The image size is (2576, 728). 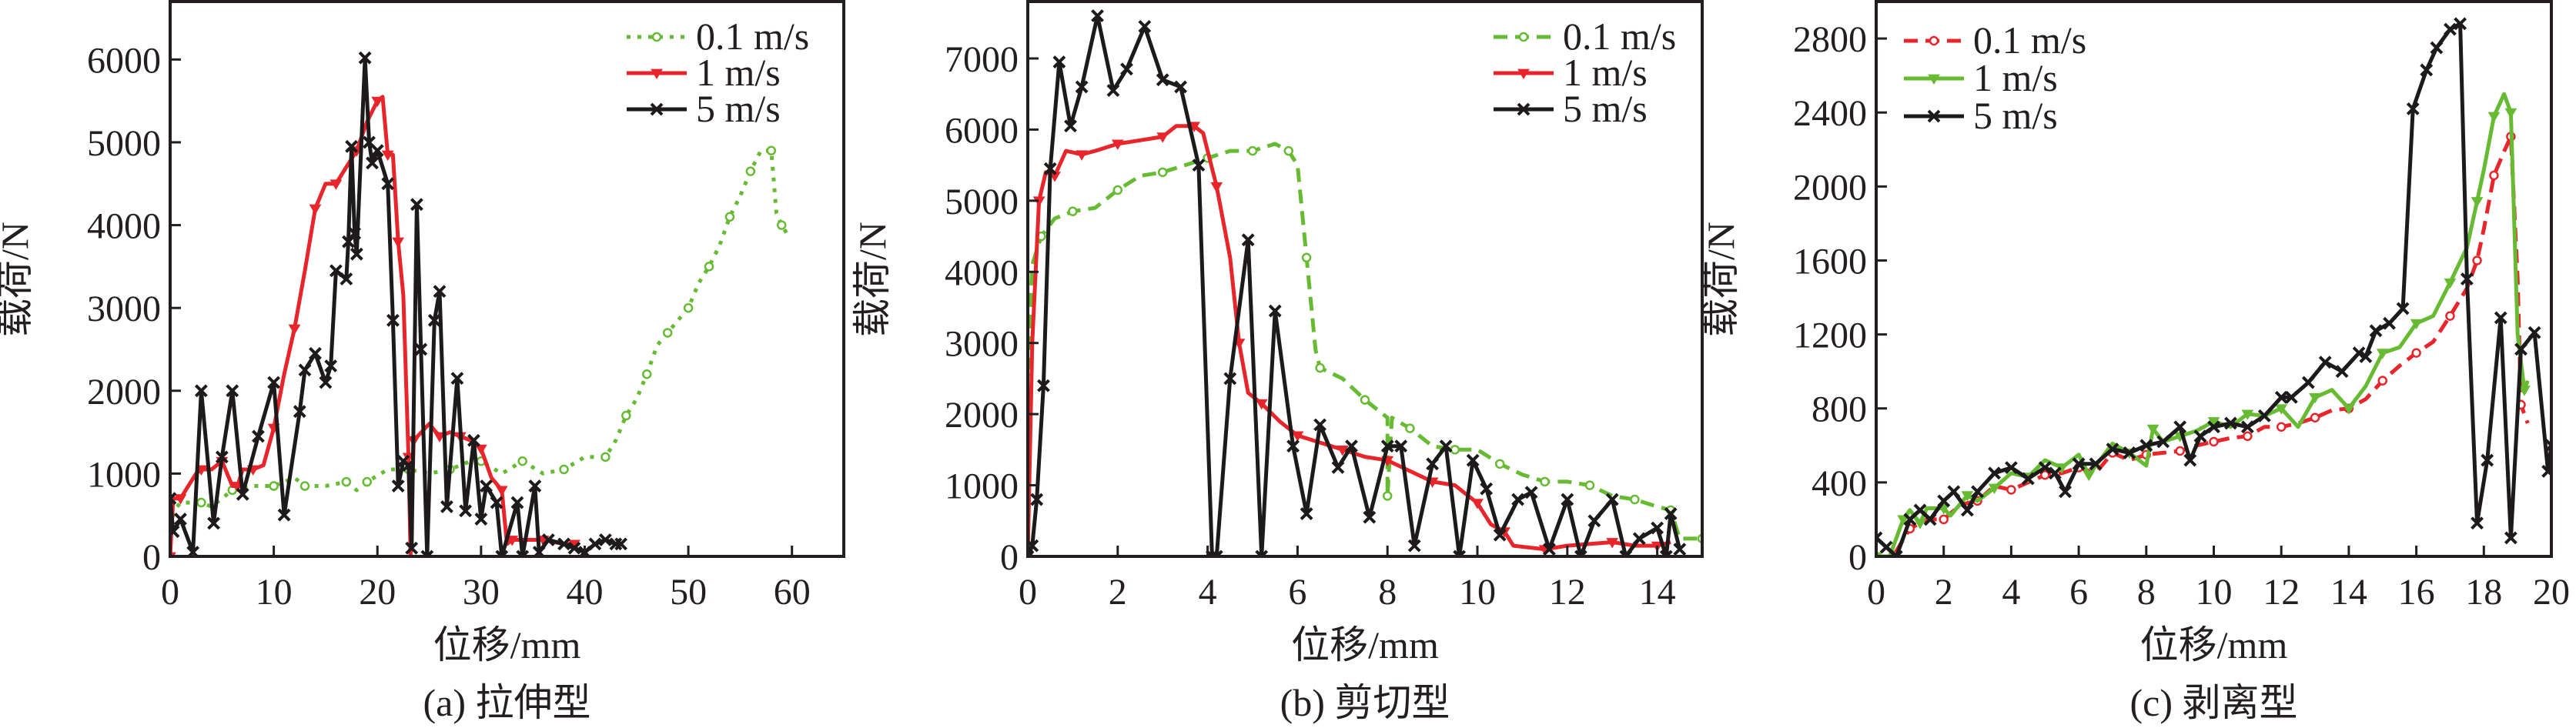 I want to click on y-tick-label: 4000, so click(x=124, y=227).